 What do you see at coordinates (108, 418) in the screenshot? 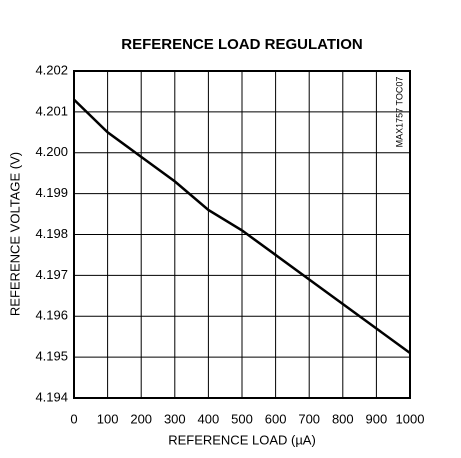
I see `x-tick-label: 100` at bounding box center [108, 418].